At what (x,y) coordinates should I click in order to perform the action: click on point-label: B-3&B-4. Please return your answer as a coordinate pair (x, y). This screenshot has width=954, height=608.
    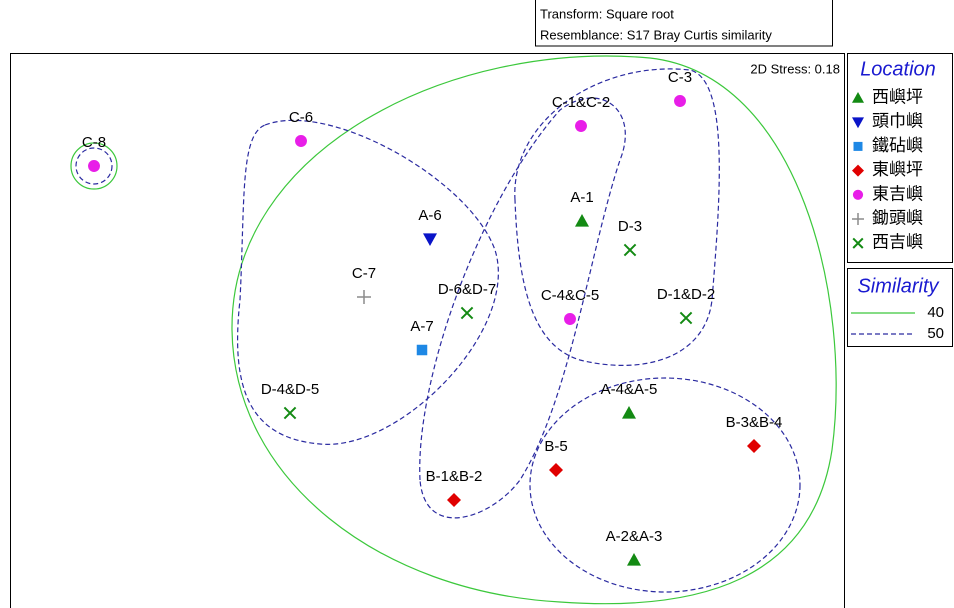
    Looking at the image, I should click on (754, 422).